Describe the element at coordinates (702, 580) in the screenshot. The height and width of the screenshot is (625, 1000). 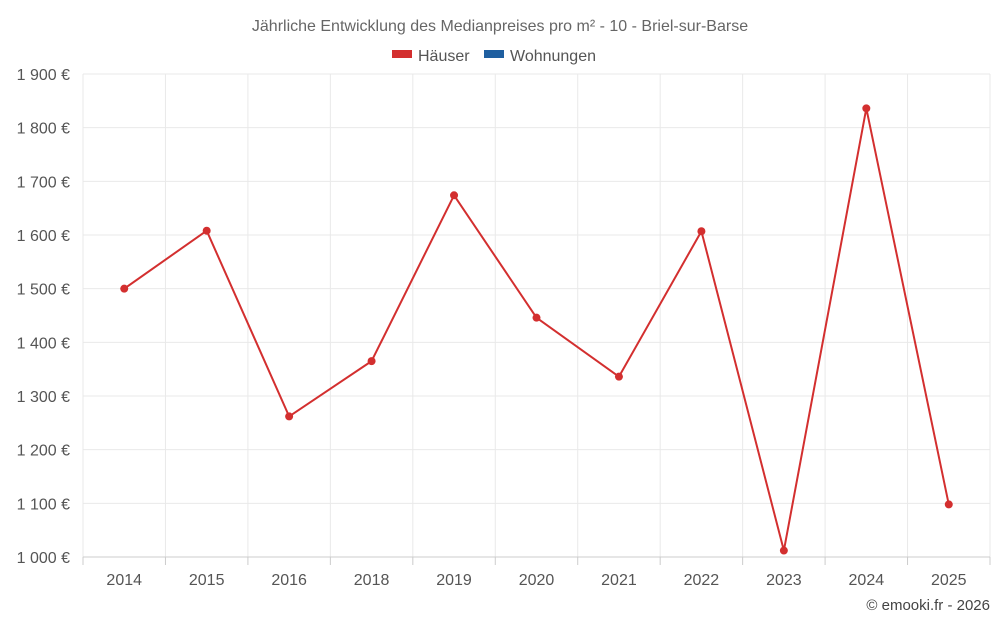
I see `x-tick-label: 2022` at that location.